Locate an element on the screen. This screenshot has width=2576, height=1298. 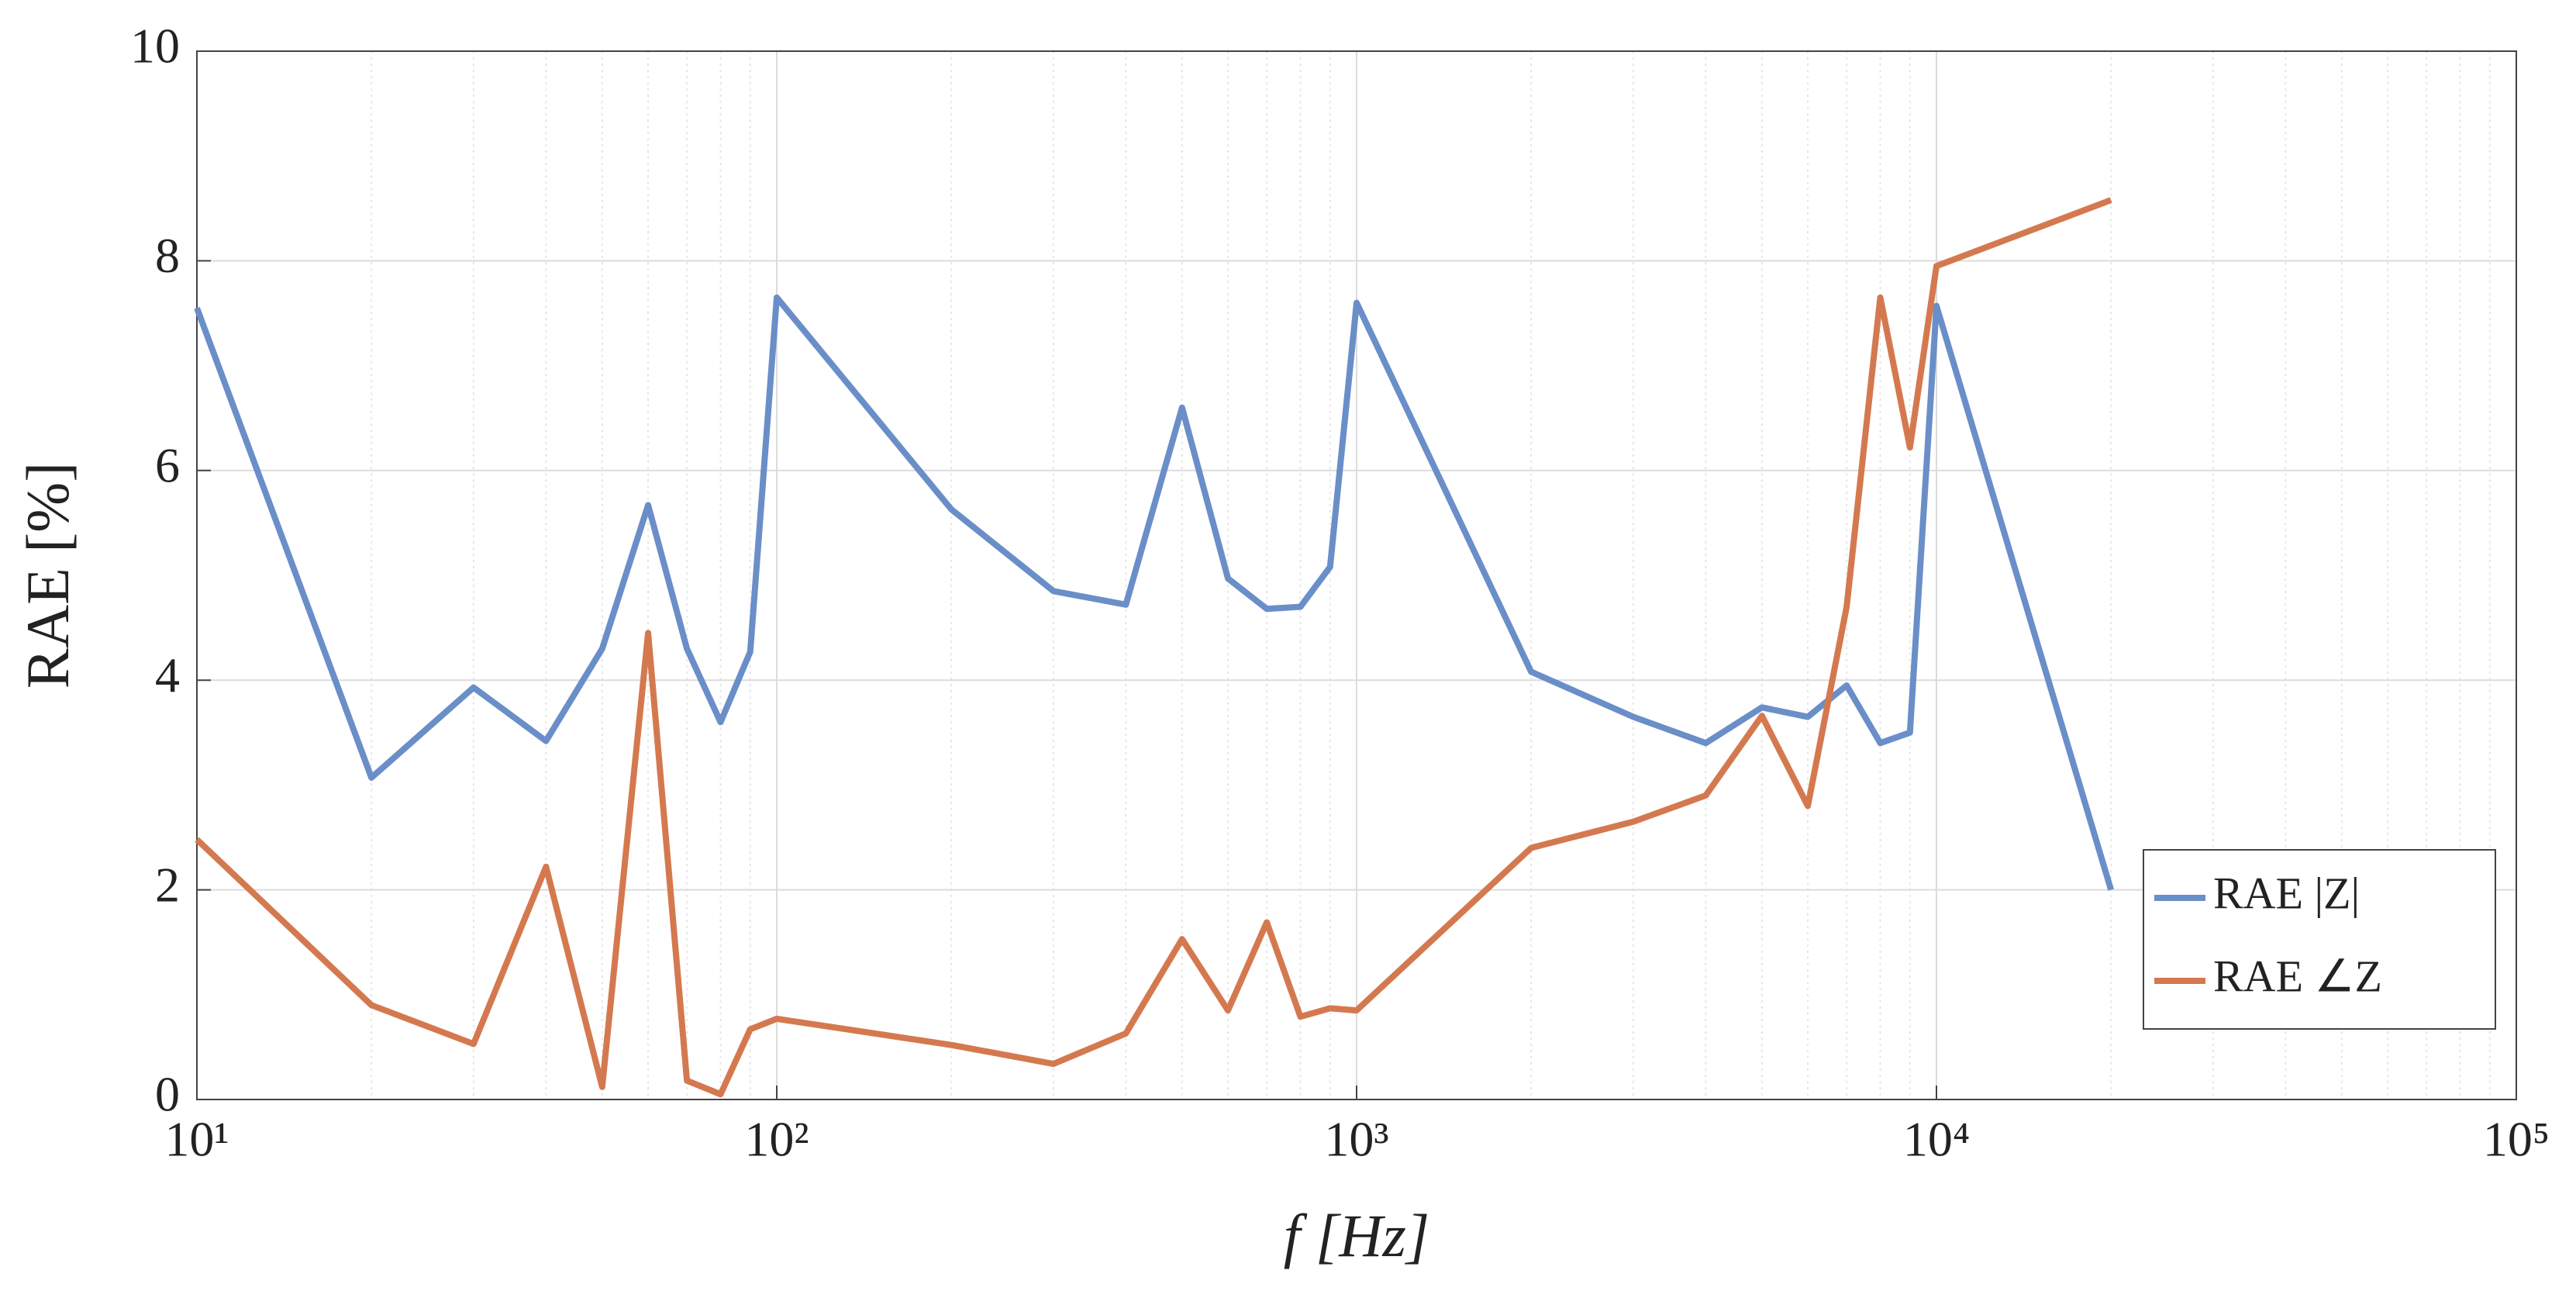
y-tick-label: 6 is located at coordinates (167, 464).